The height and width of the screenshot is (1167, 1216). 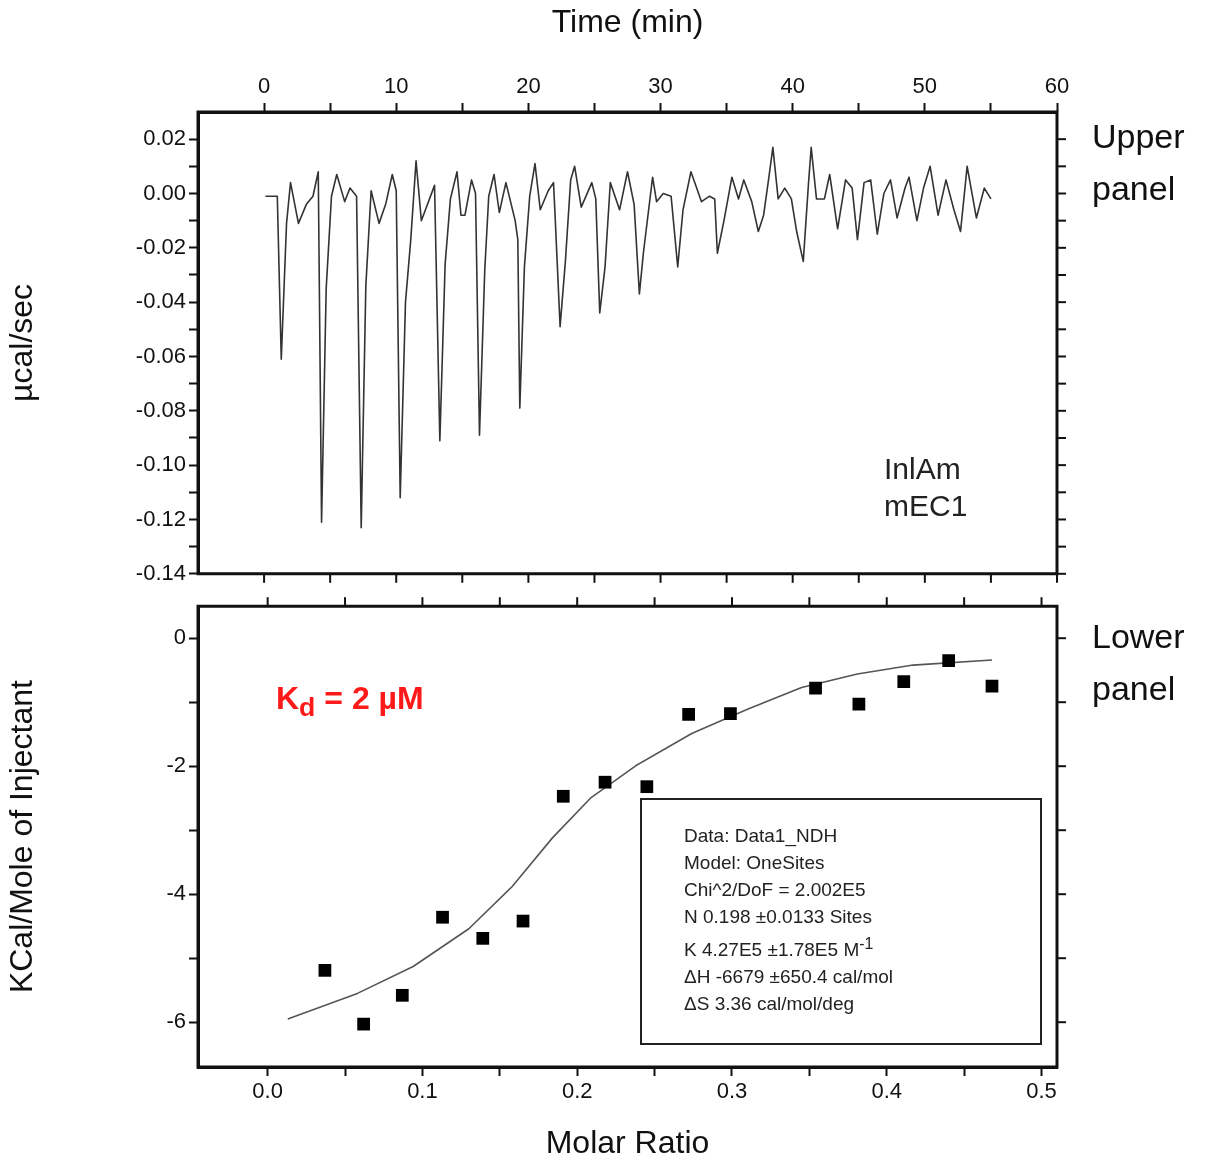 I want to click on annotation: N 0.198 ±0.0133 Sites, so click(x=778, y=917).